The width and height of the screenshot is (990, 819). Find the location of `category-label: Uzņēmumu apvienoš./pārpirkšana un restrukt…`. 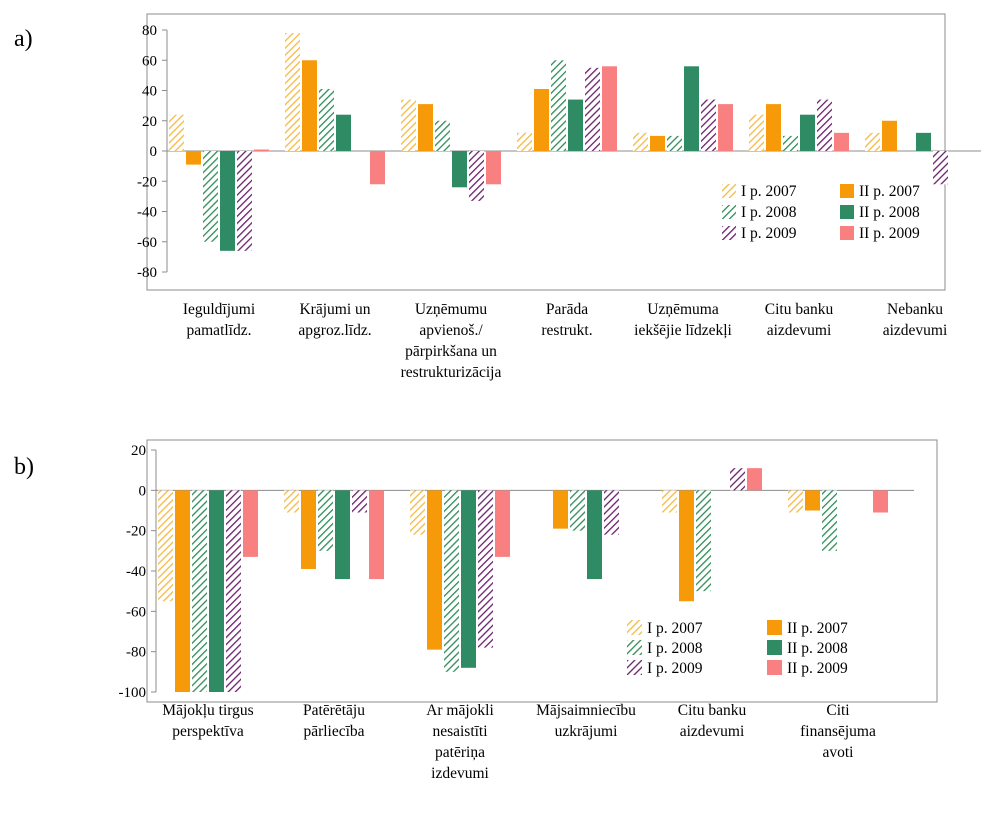

category-label: Uzņēmumu apvienoš./pārpirkšana un restrukt… is located at coordinates (451, 341).